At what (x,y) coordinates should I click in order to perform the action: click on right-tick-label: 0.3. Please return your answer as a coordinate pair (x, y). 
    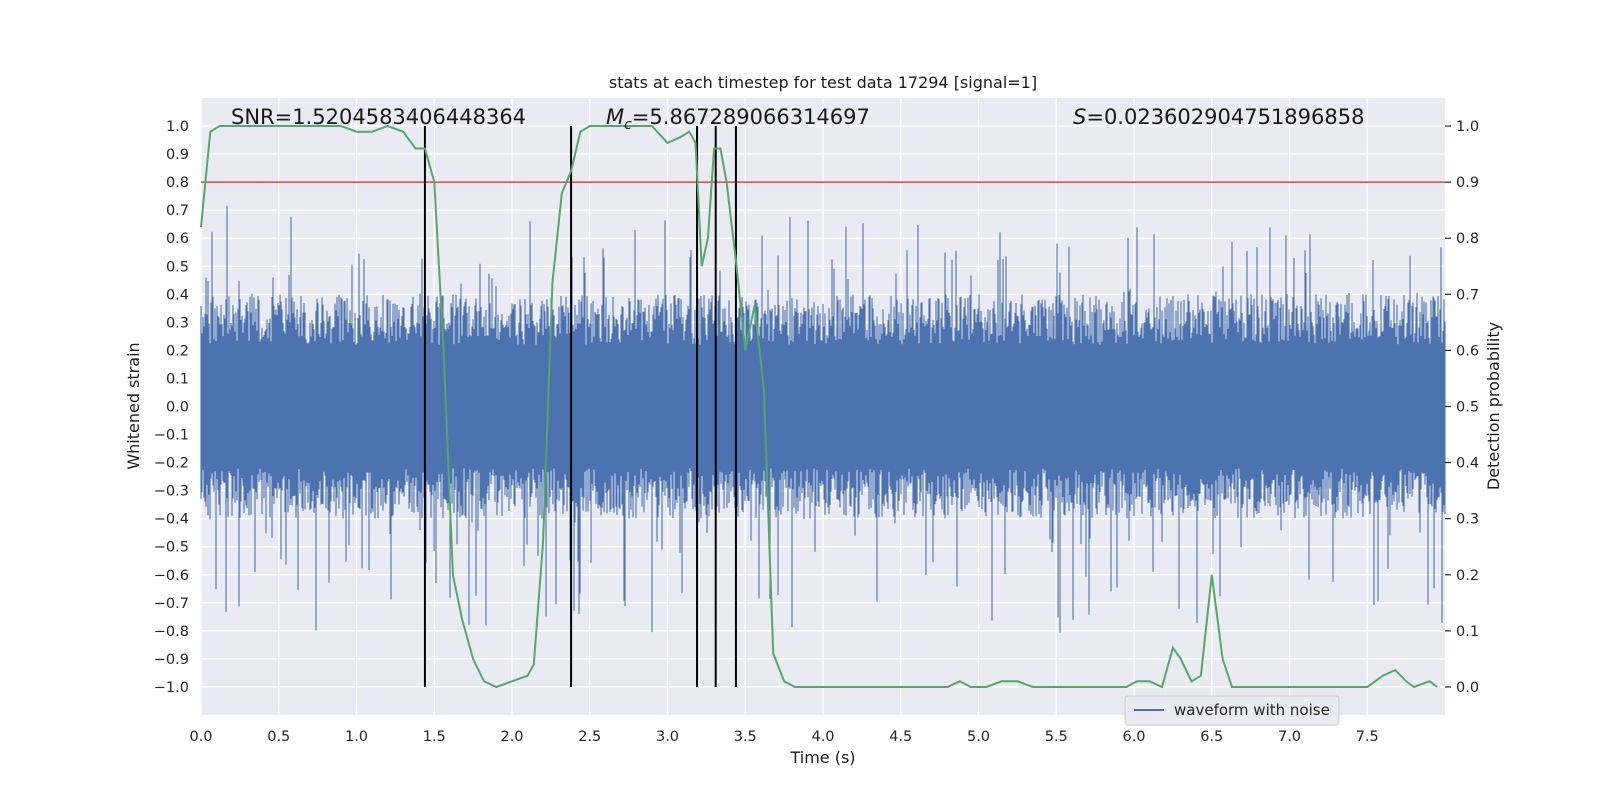
    Looking at the image, I should click on (1467, 520).